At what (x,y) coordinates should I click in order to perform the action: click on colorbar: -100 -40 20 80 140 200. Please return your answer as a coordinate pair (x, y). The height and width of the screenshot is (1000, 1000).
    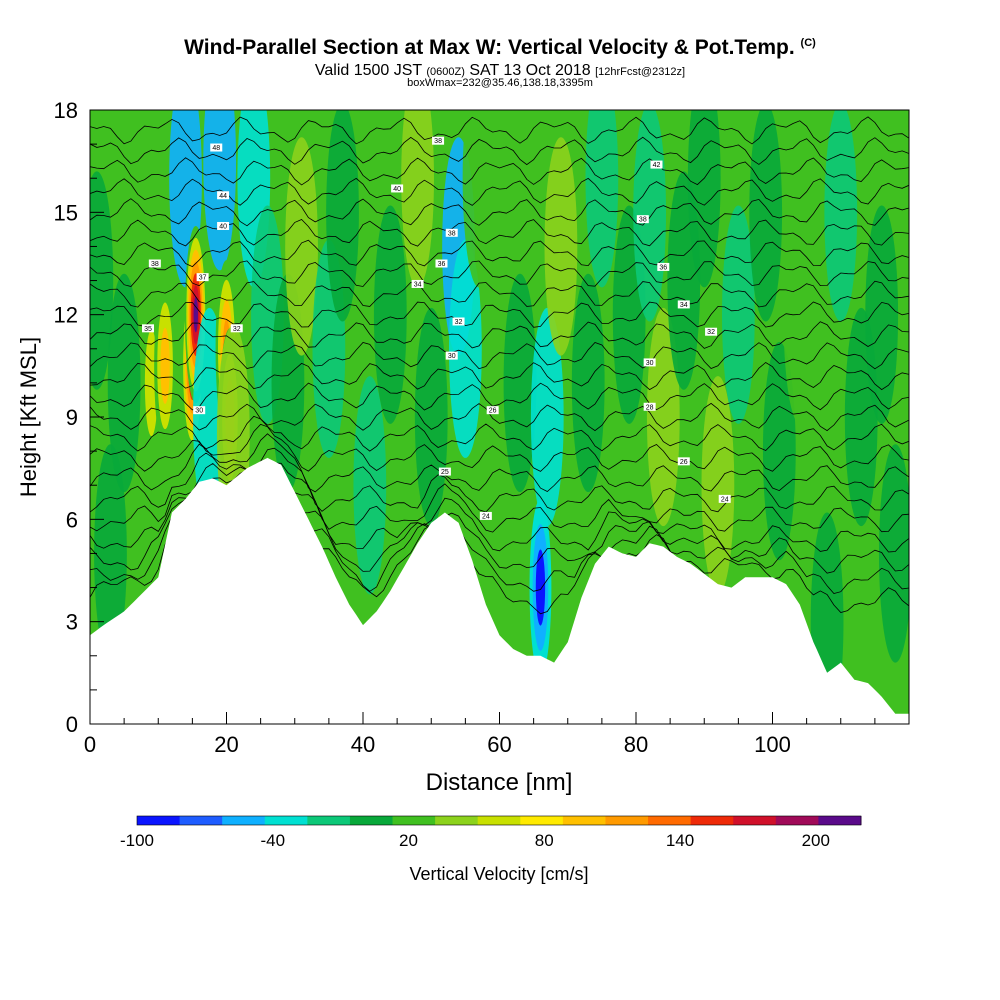
    Looking at the image, I should click on (491, 832).